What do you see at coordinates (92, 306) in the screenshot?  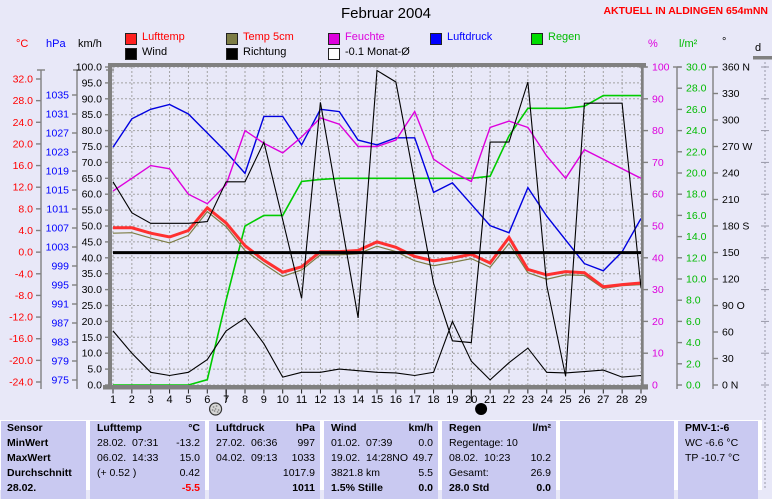 I see `svg-text: 25.0` at bounding box center [92, 306].